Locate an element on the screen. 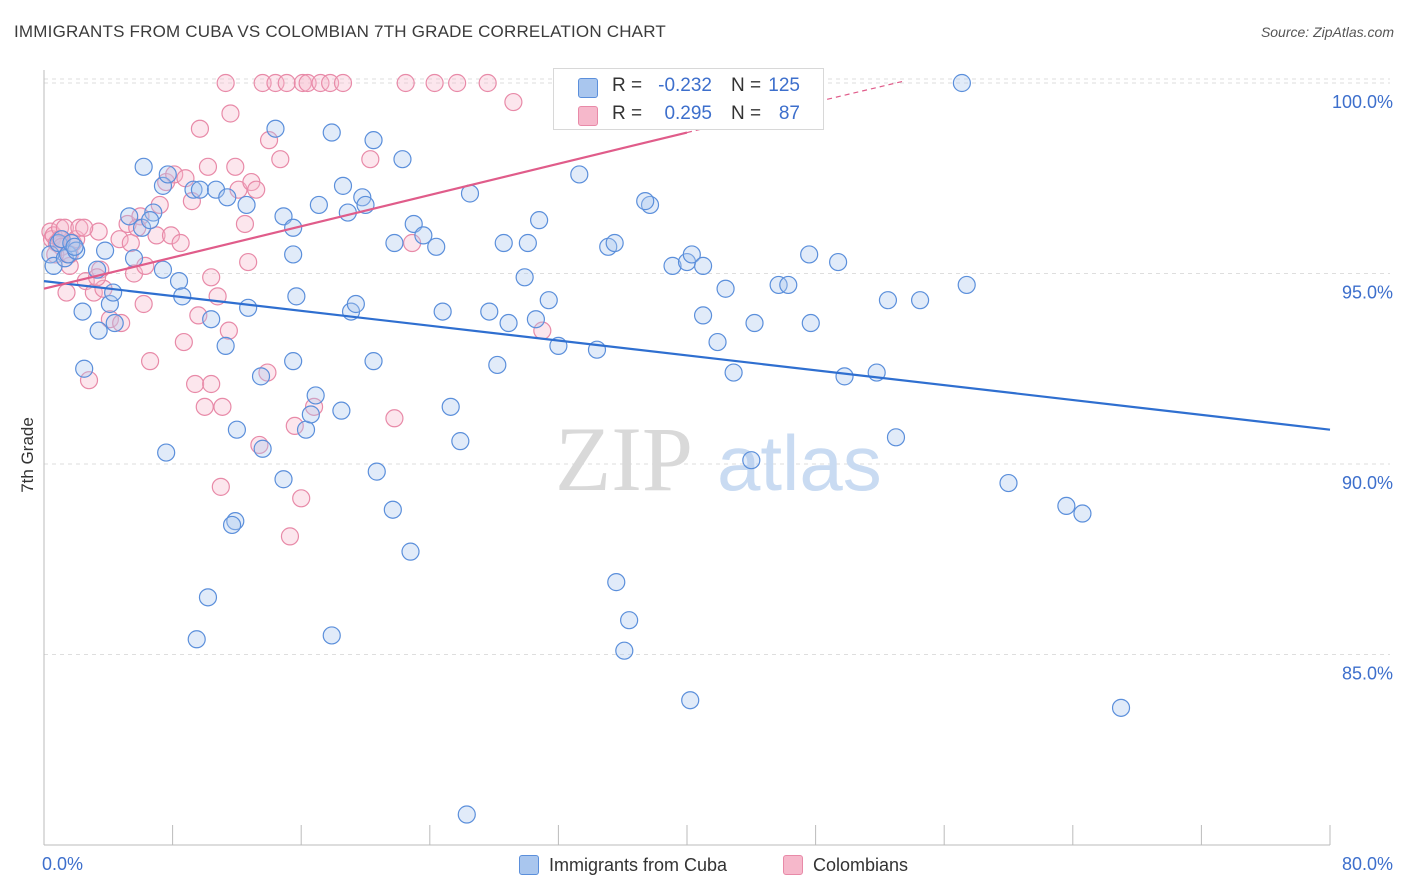  legend-item-cuba: Immigrants from Cuba is located at coordinates (623, 865).